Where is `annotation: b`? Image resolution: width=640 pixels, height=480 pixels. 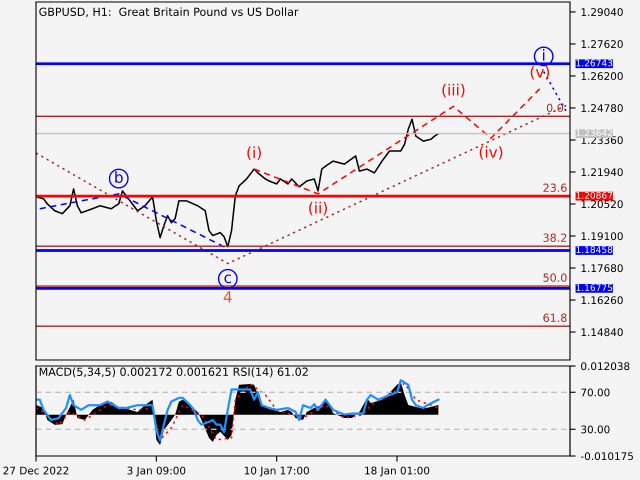
annotation: b is located at coordinates (119, 177).